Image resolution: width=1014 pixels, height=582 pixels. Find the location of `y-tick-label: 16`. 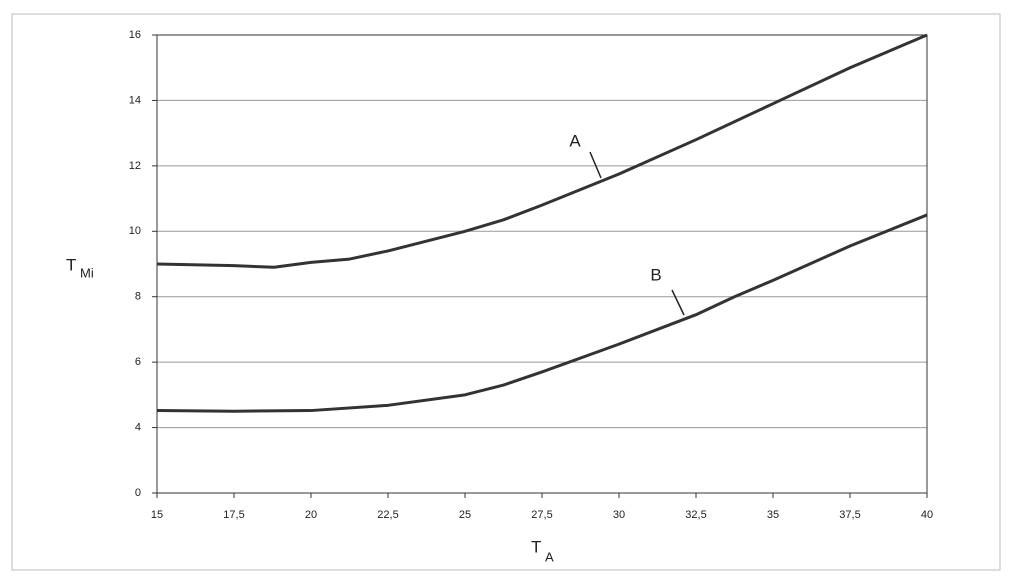

y-tick-label: 16 is located at coordinates (135, 35).